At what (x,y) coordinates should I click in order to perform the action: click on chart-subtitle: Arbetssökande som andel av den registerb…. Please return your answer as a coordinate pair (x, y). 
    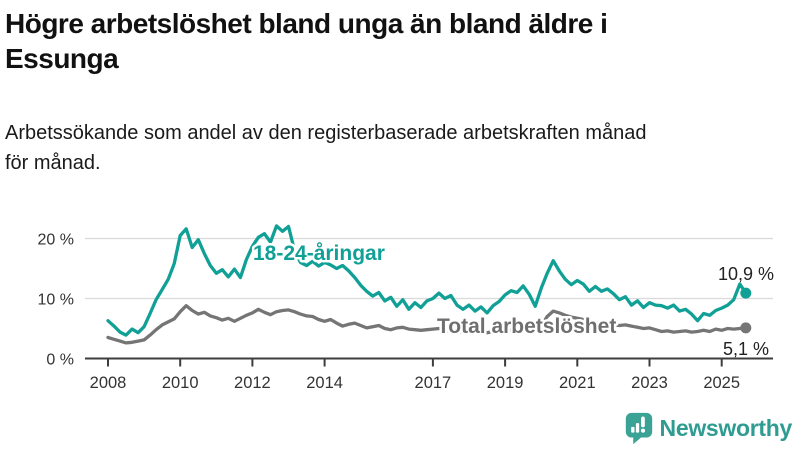
    Looking at the image, I should click on (400, 148).